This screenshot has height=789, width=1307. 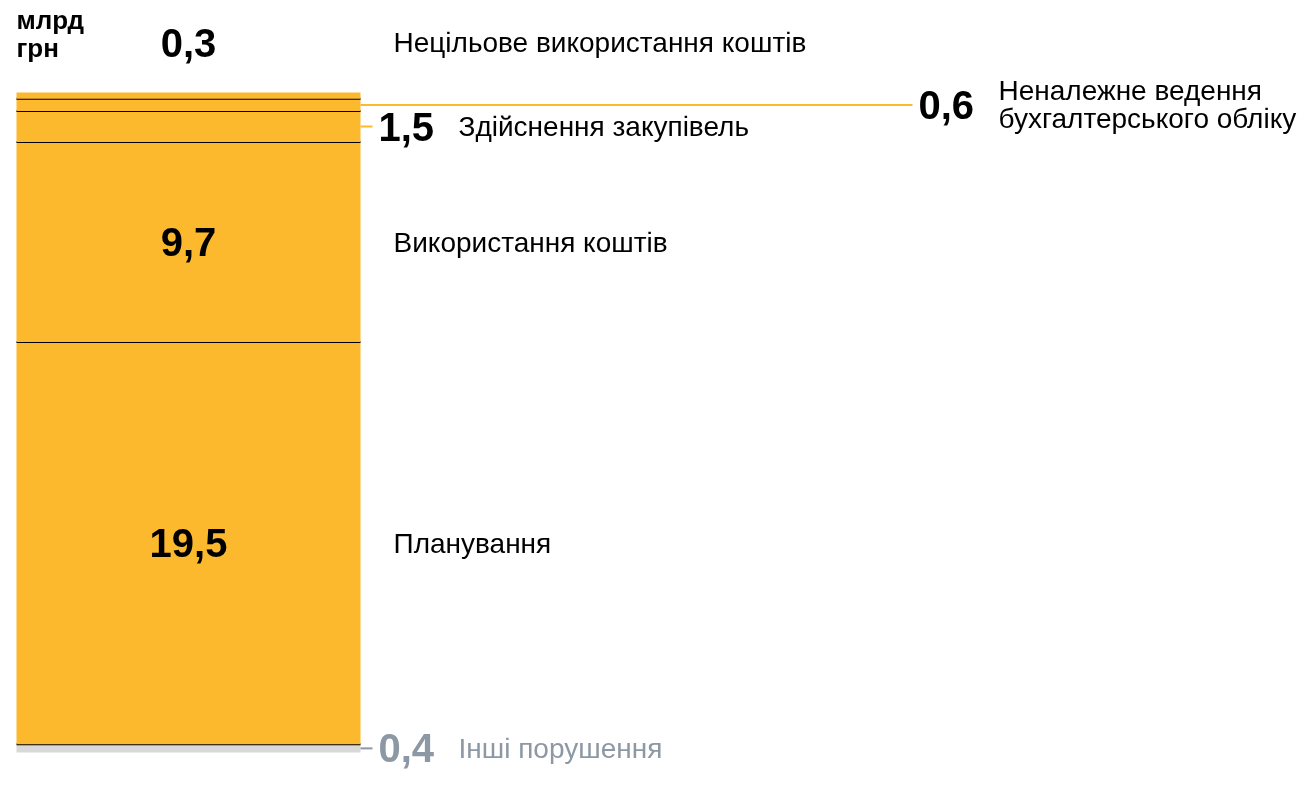 What do you see at coordinates (1147, 105) in the screenshot?
I see `text: Неналежне ведення бухгалтерського обліку` at bounding box center [1147, 105].